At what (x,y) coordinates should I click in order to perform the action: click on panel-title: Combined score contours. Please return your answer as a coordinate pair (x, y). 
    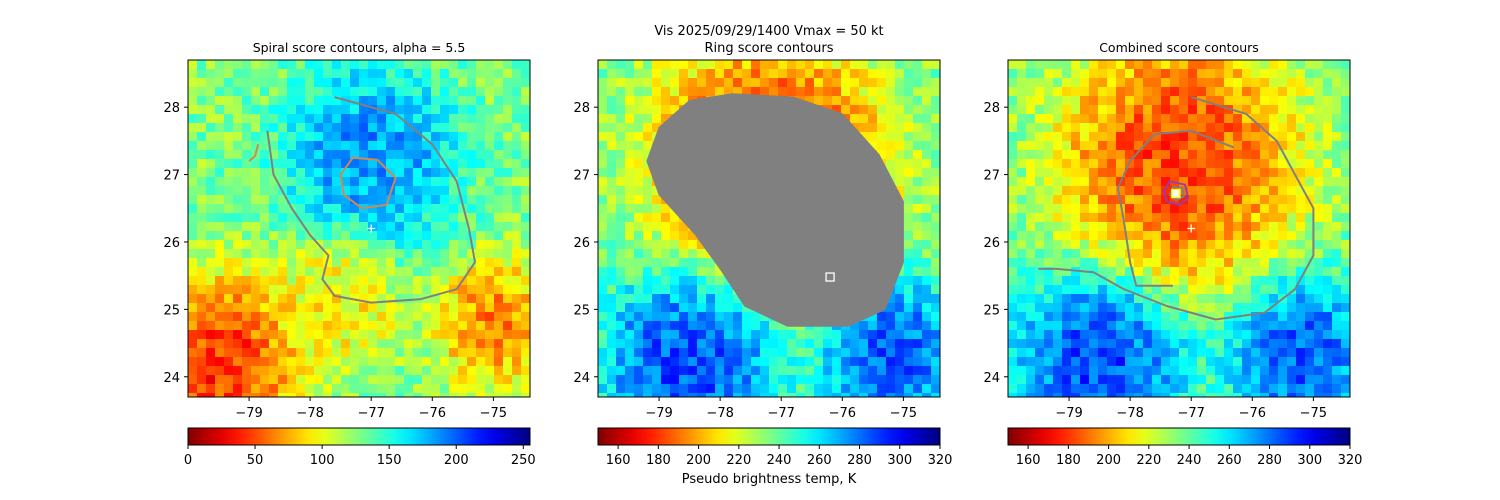
    Looking at the image, I should click on (1179, 47).